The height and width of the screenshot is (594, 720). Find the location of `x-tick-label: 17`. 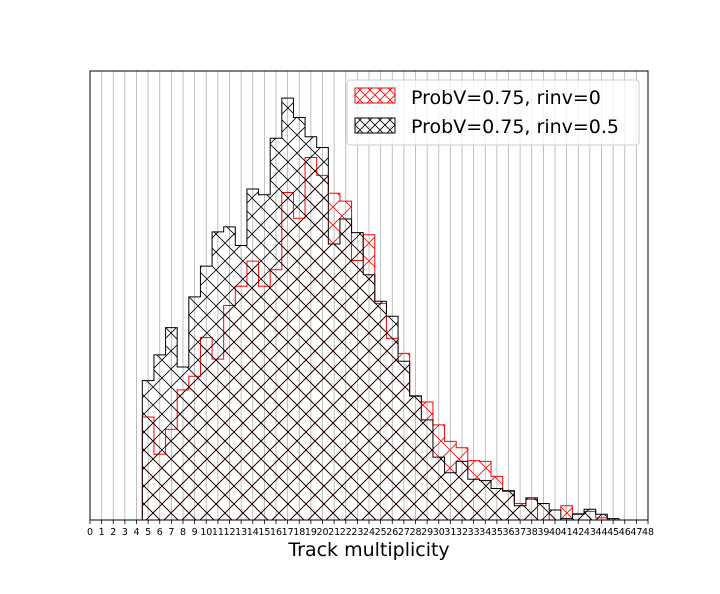

x-tick-label: 17 is located at coordinates (288, 532).